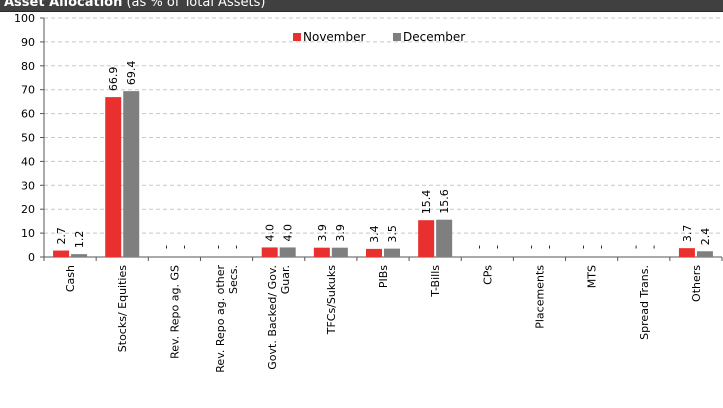 Image resolution: width=723 pixels, height=408 pixels. I want to click on y-tick-label: 60, so click(28, 114).